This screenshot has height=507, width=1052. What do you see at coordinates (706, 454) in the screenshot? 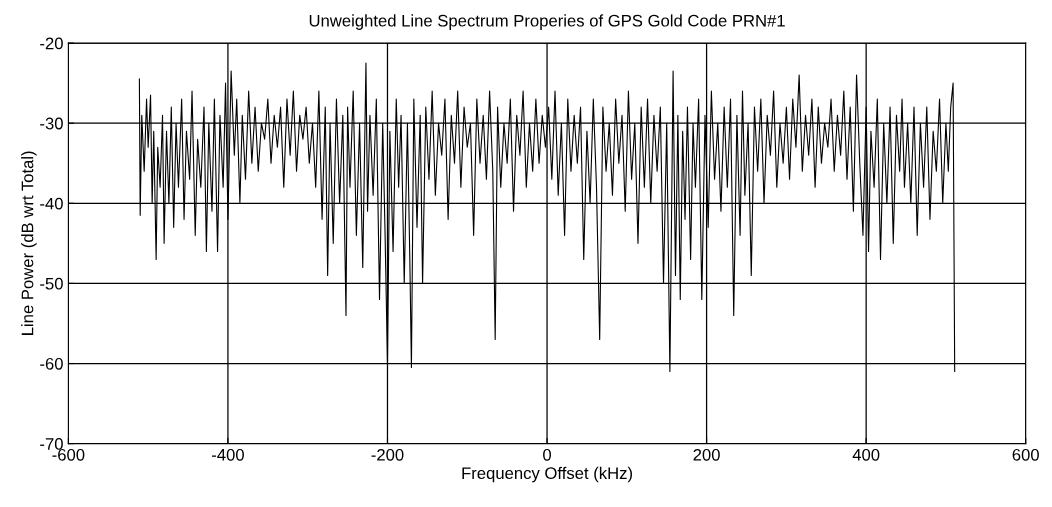
I see `x-tick-label: 200` at bounding box center [706, 454].